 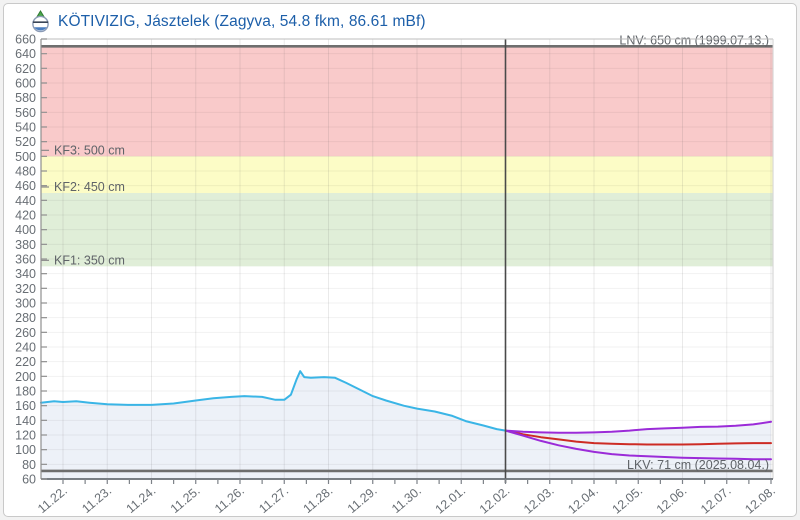 What do you see at coordinates (451, 500) in the screenshot?
I see `x-tick-label: 12.01.` at bounding box center [451, 500].